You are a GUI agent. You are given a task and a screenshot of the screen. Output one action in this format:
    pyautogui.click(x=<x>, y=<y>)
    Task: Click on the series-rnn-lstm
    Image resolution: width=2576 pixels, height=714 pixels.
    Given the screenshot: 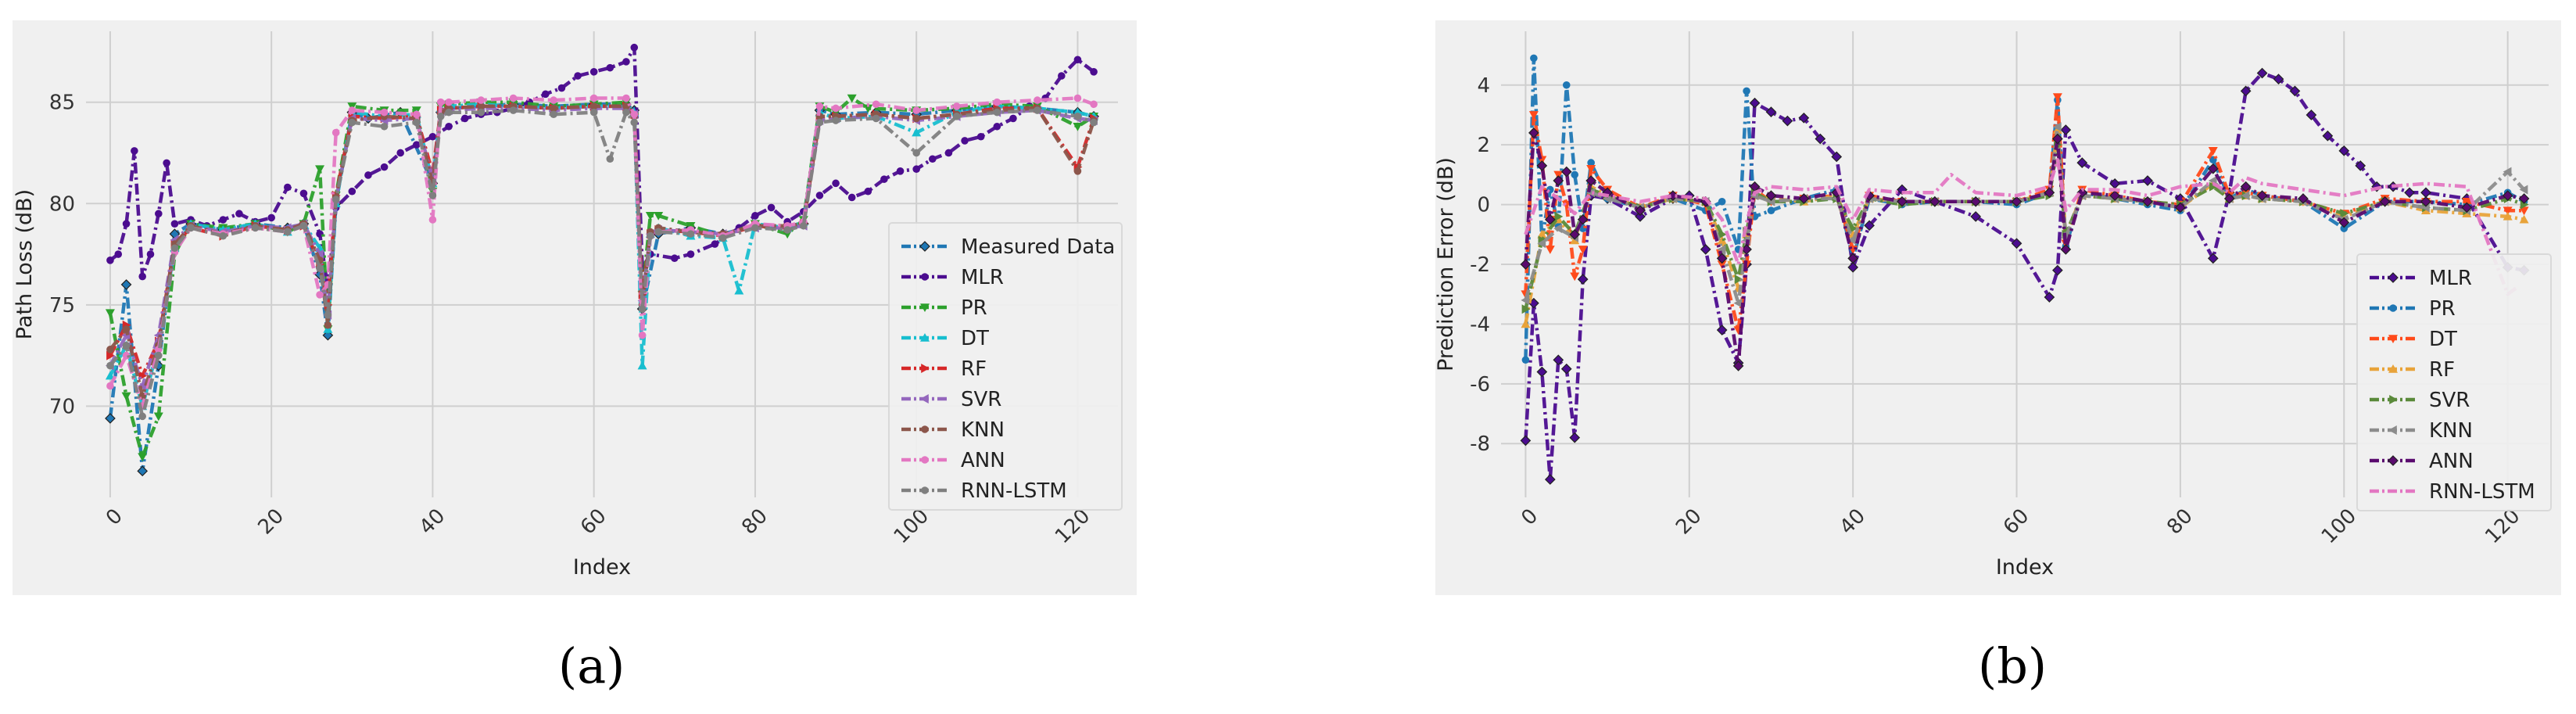 What is the action you would take?
    pyautogui.click(x=2020, y=227)
    